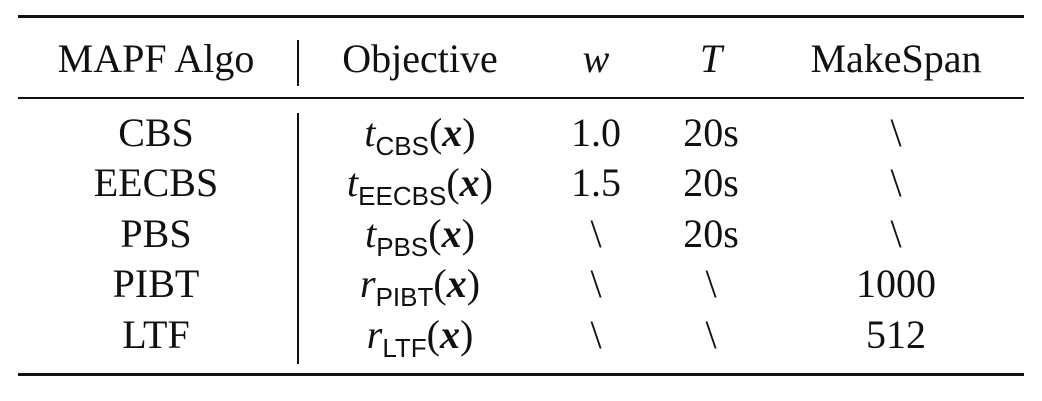 This screenshot has width=1042, height=401. I want to click on cell-algo: PIBT, so click(156, 283).